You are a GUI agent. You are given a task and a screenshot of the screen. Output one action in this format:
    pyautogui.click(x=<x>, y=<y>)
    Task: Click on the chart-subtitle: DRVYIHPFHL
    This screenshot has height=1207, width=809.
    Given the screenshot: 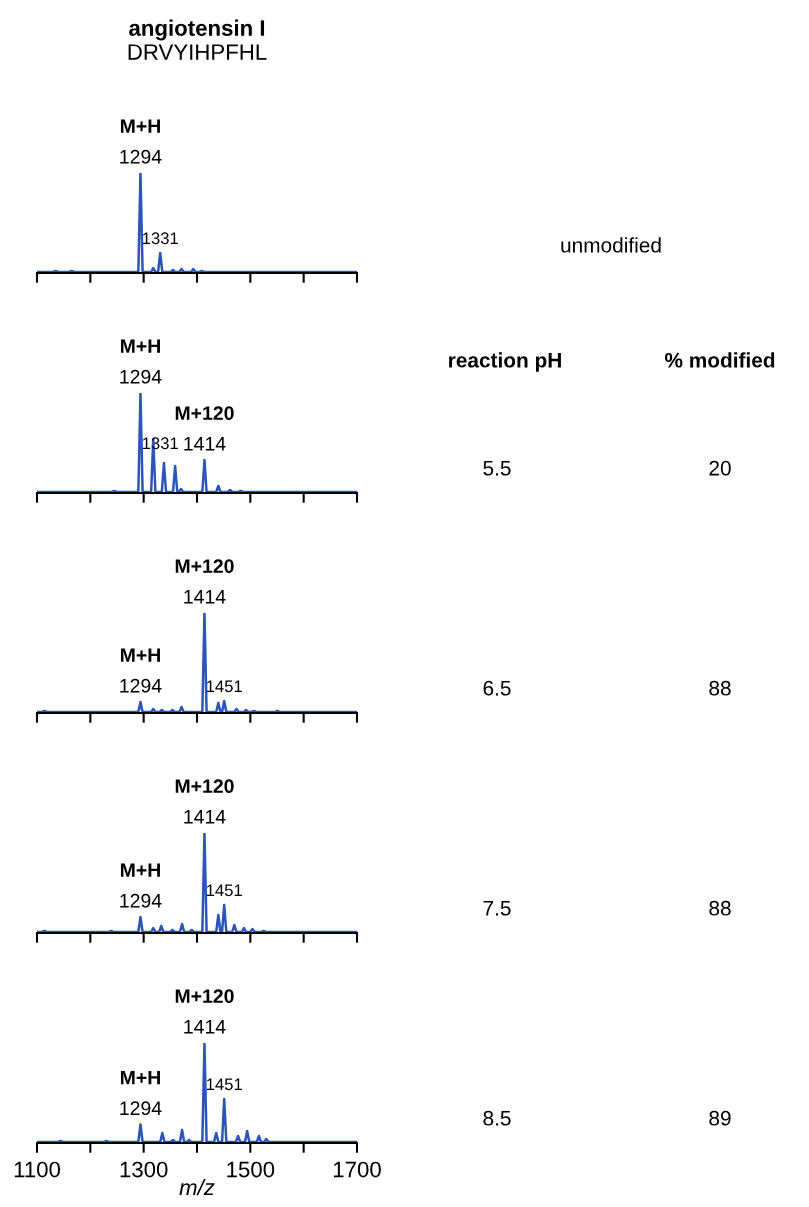 What is the action you would take?
    pyautogui.click(x=197, y=52)
    